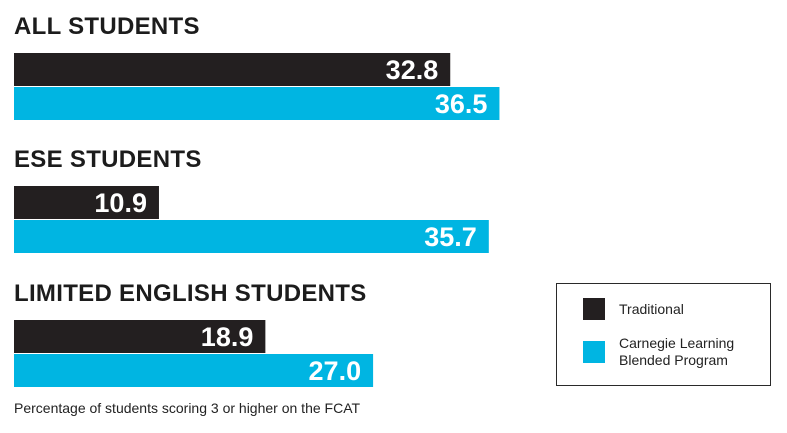  What do you see at coordinates (461, 104) in the screenshot?
I see `data-label-carnegie-learning-blended-program-all-students: 36.5` at bounding box center [461, 104].